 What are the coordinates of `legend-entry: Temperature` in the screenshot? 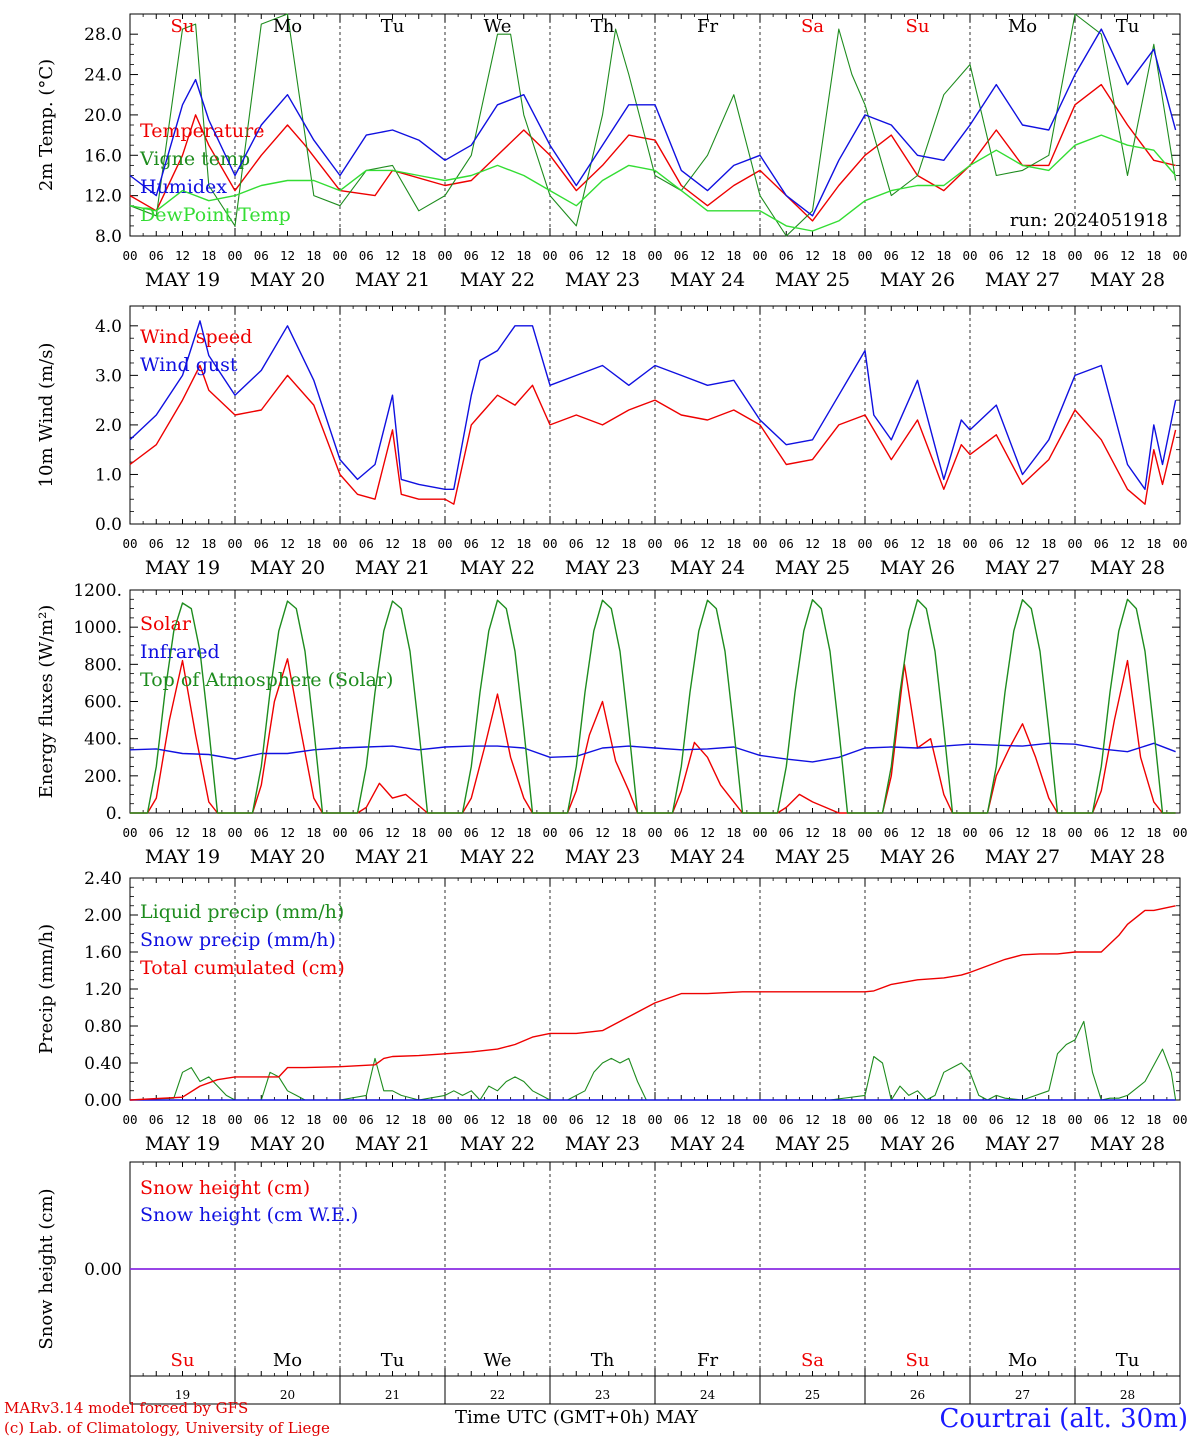 It's located at (202, 131).